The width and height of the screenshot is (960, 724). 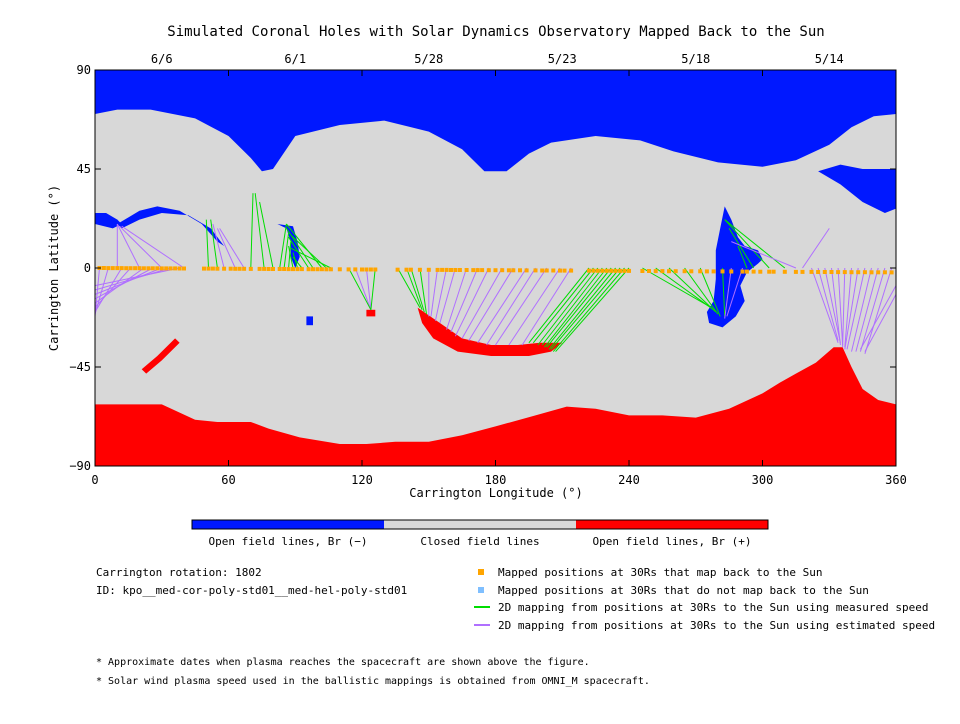 What do you see at coordinates (54, 268) in the screenshot?
I see `y-axis-label: Carrington Latitude (°)` at bounding box center [54, 268].